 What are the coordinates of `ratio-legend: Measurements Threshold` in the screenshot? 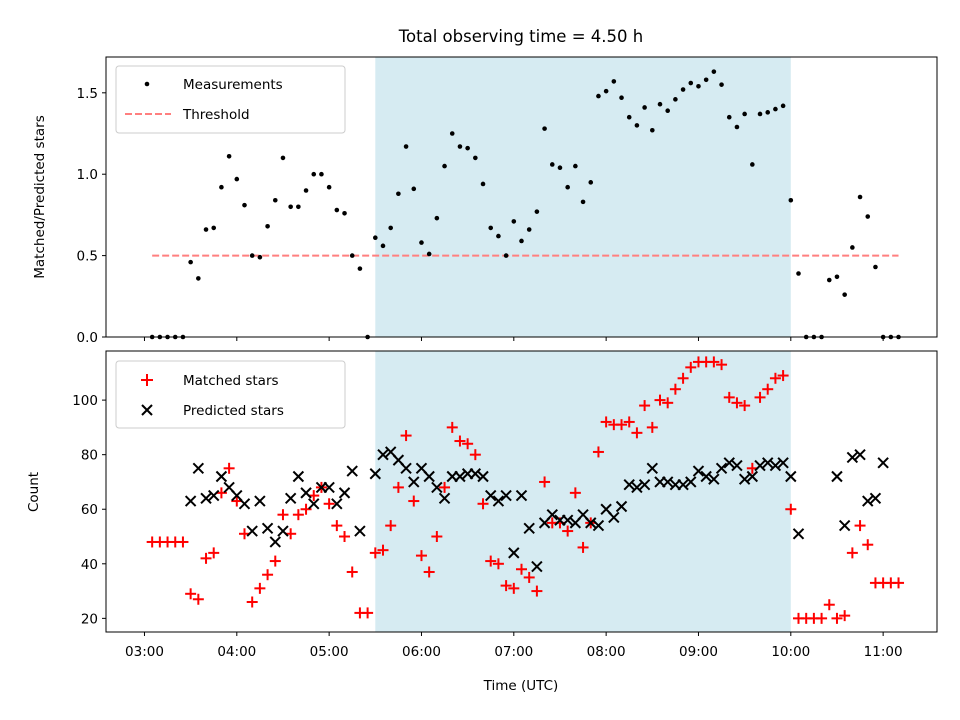 It's located at (230, 99).